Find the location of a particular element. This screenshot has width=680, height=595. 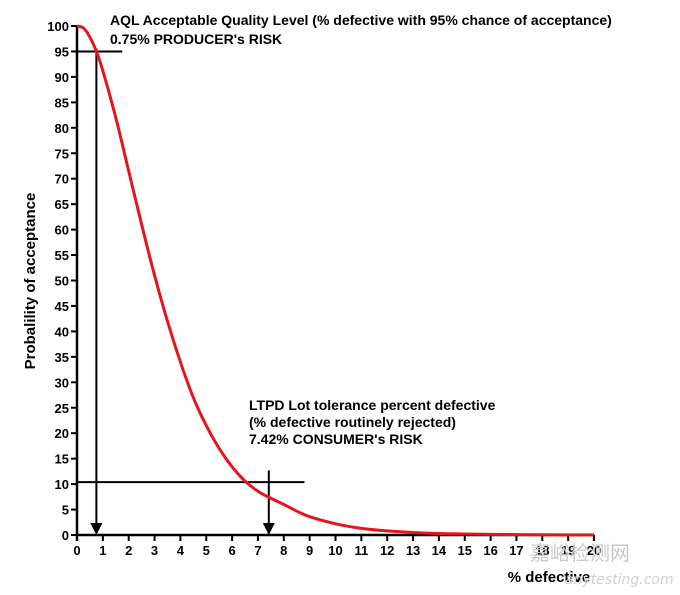

y-tick-label: 10 is located at coordinates (62, 484).